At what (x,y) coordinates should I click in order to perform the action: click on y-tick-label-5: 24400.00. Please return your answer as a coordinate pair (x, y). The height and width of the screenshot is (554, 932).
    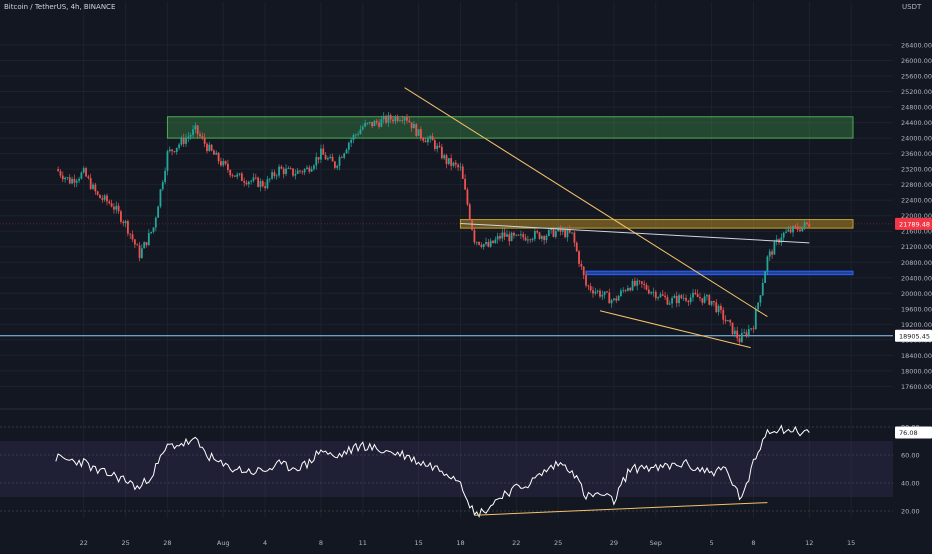
    Looking at the image, I should click on (916, 123).